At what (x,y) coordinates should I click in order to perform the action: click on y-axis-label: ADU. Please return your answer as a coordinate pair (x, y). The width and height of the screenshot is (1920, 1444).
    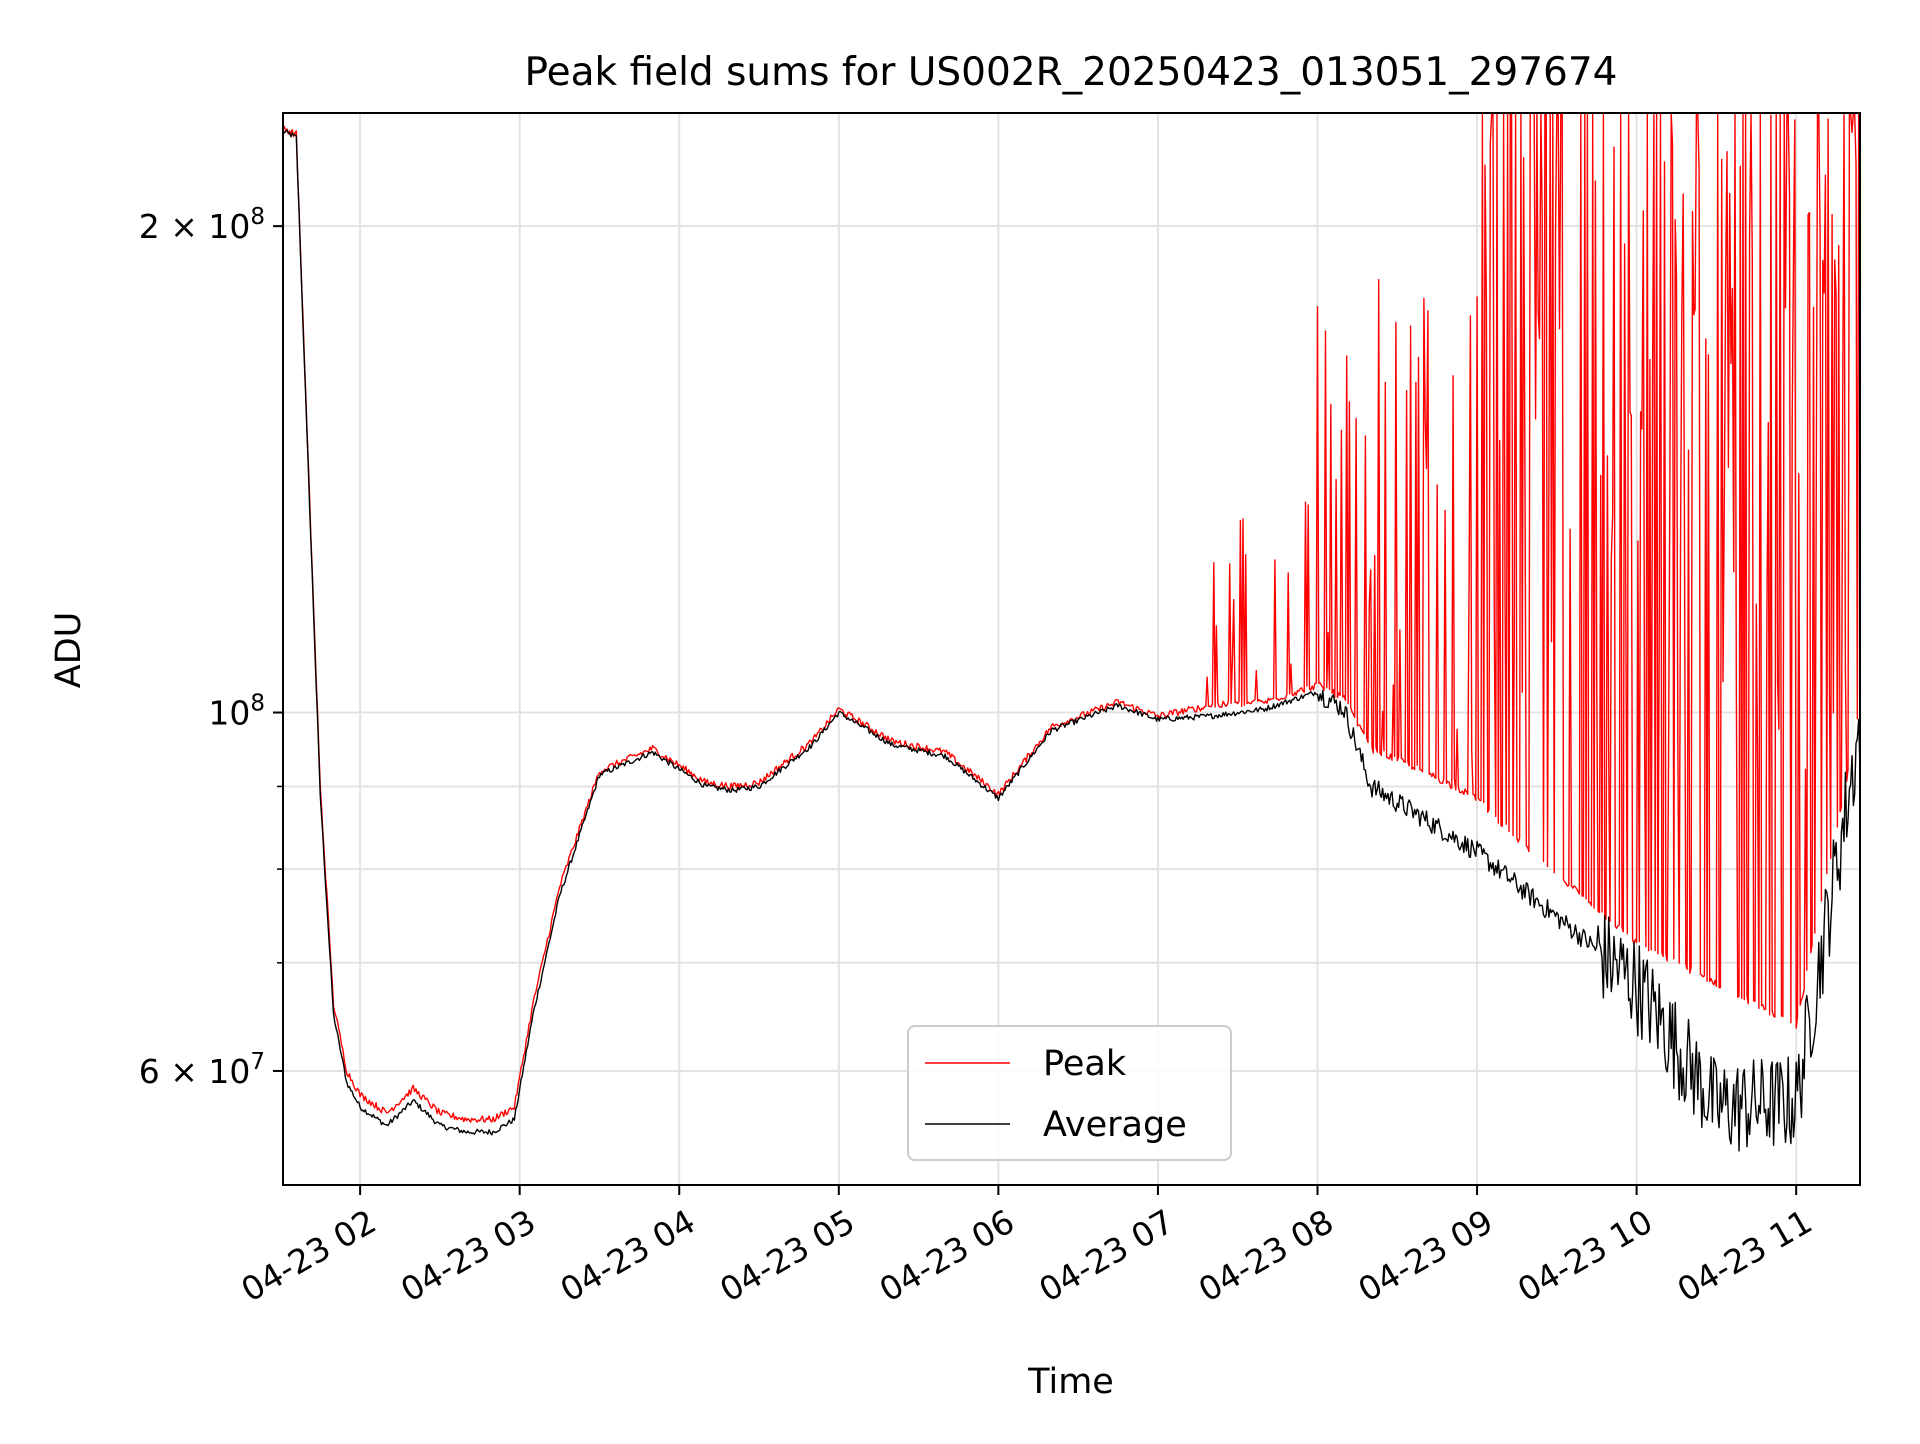
    Looking at the image, I should click on (69, 650).